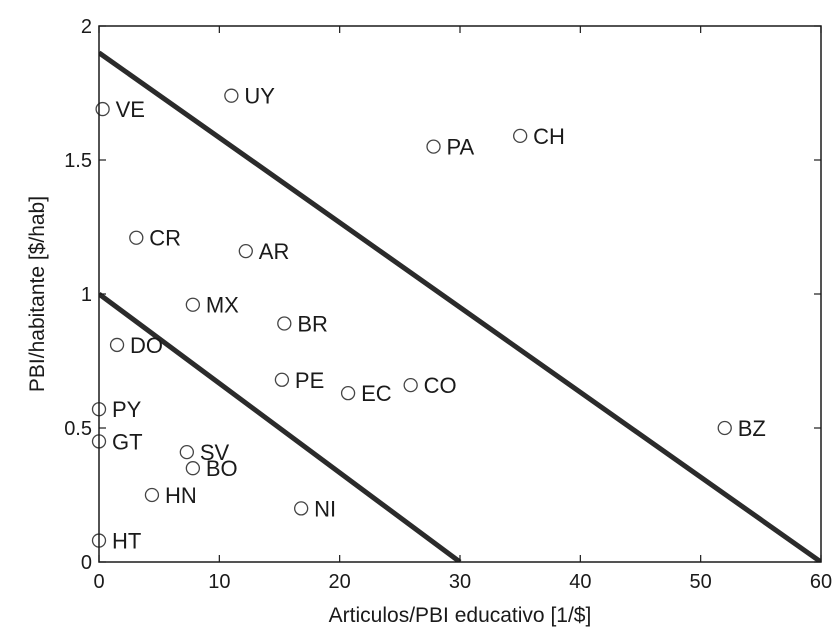  What do you see at coordinates (549, 136) in the screenshot?
I see `point-label-ch: CH` at bounding box center [549, 136].